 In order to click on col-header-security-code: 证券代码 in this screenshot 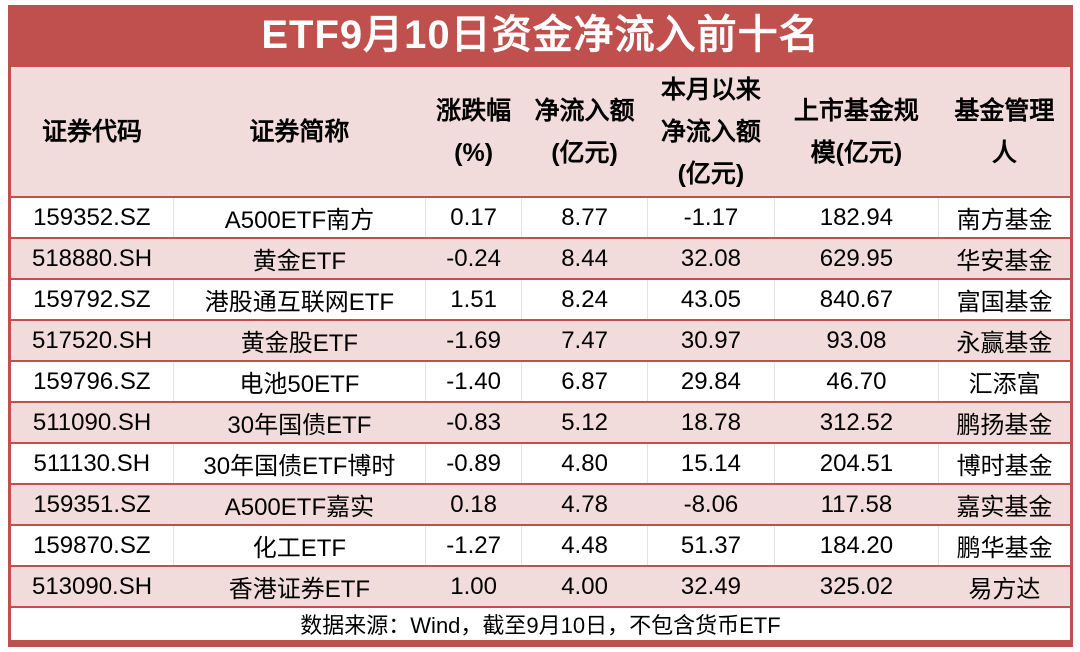, I will do `click(91, 132)`.